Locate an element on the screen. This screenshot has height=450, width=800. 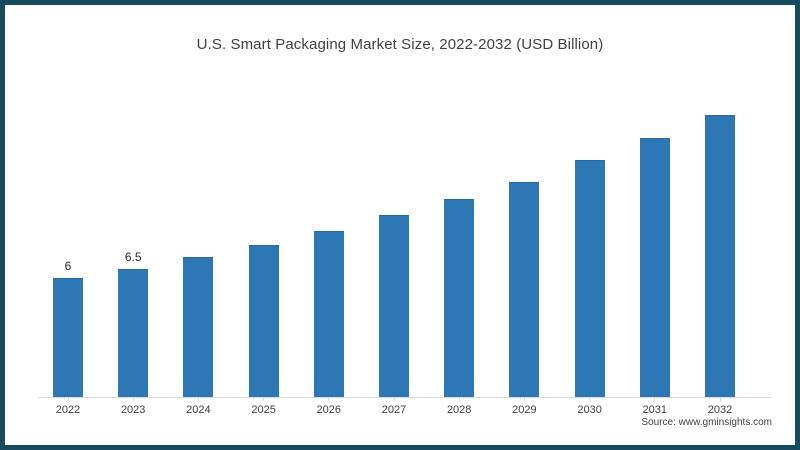
x-tick-2027 is located at coordinates (394, 399).